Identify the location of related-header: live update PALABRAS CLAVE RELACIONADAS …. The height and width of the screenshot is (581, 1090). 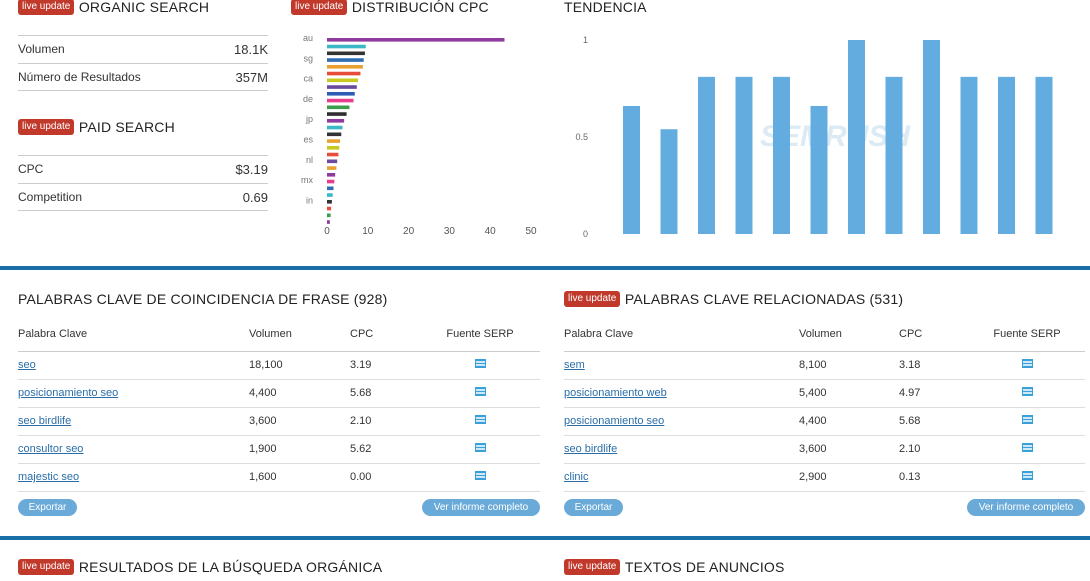
(733, 299).